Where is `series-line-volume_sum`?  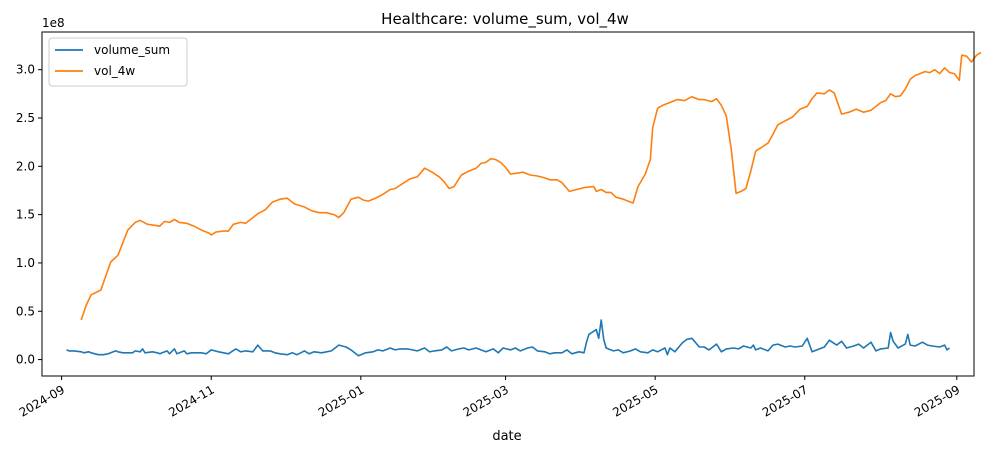
series-line-volume_sum is located at coordinates (508, 338).